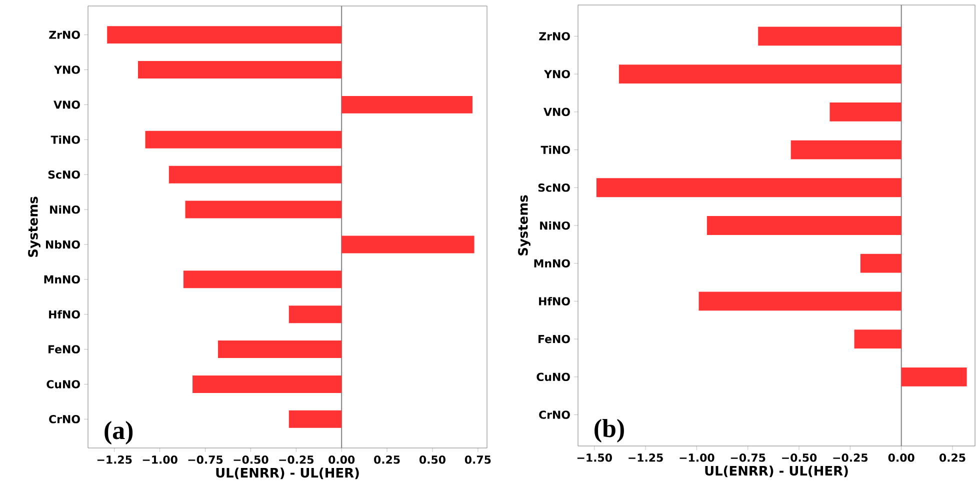 The width and height of the screenshot is (976, 495). Describe the element at coordinates (594, 458) in the screenshot. I see `x-tick-label: −1.50` at that location.